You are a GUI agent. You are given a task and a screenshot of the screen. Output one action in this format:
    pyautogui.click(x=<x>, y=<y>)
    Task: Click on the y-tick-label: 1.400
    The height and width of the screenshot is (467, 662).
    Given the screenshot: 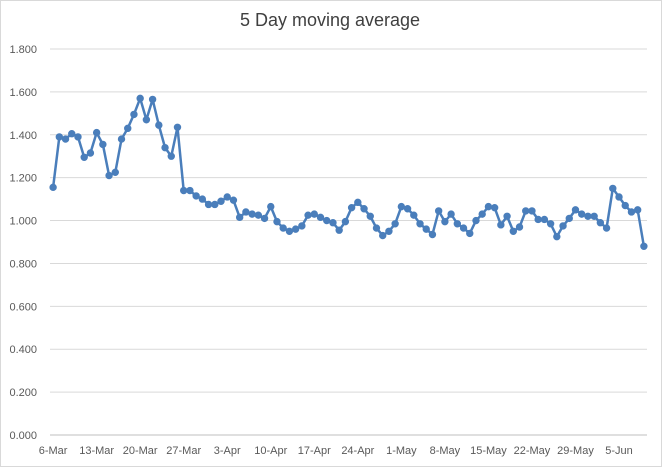 What is the action you would take?
    pyautogui.click(x=23, y=136)
    